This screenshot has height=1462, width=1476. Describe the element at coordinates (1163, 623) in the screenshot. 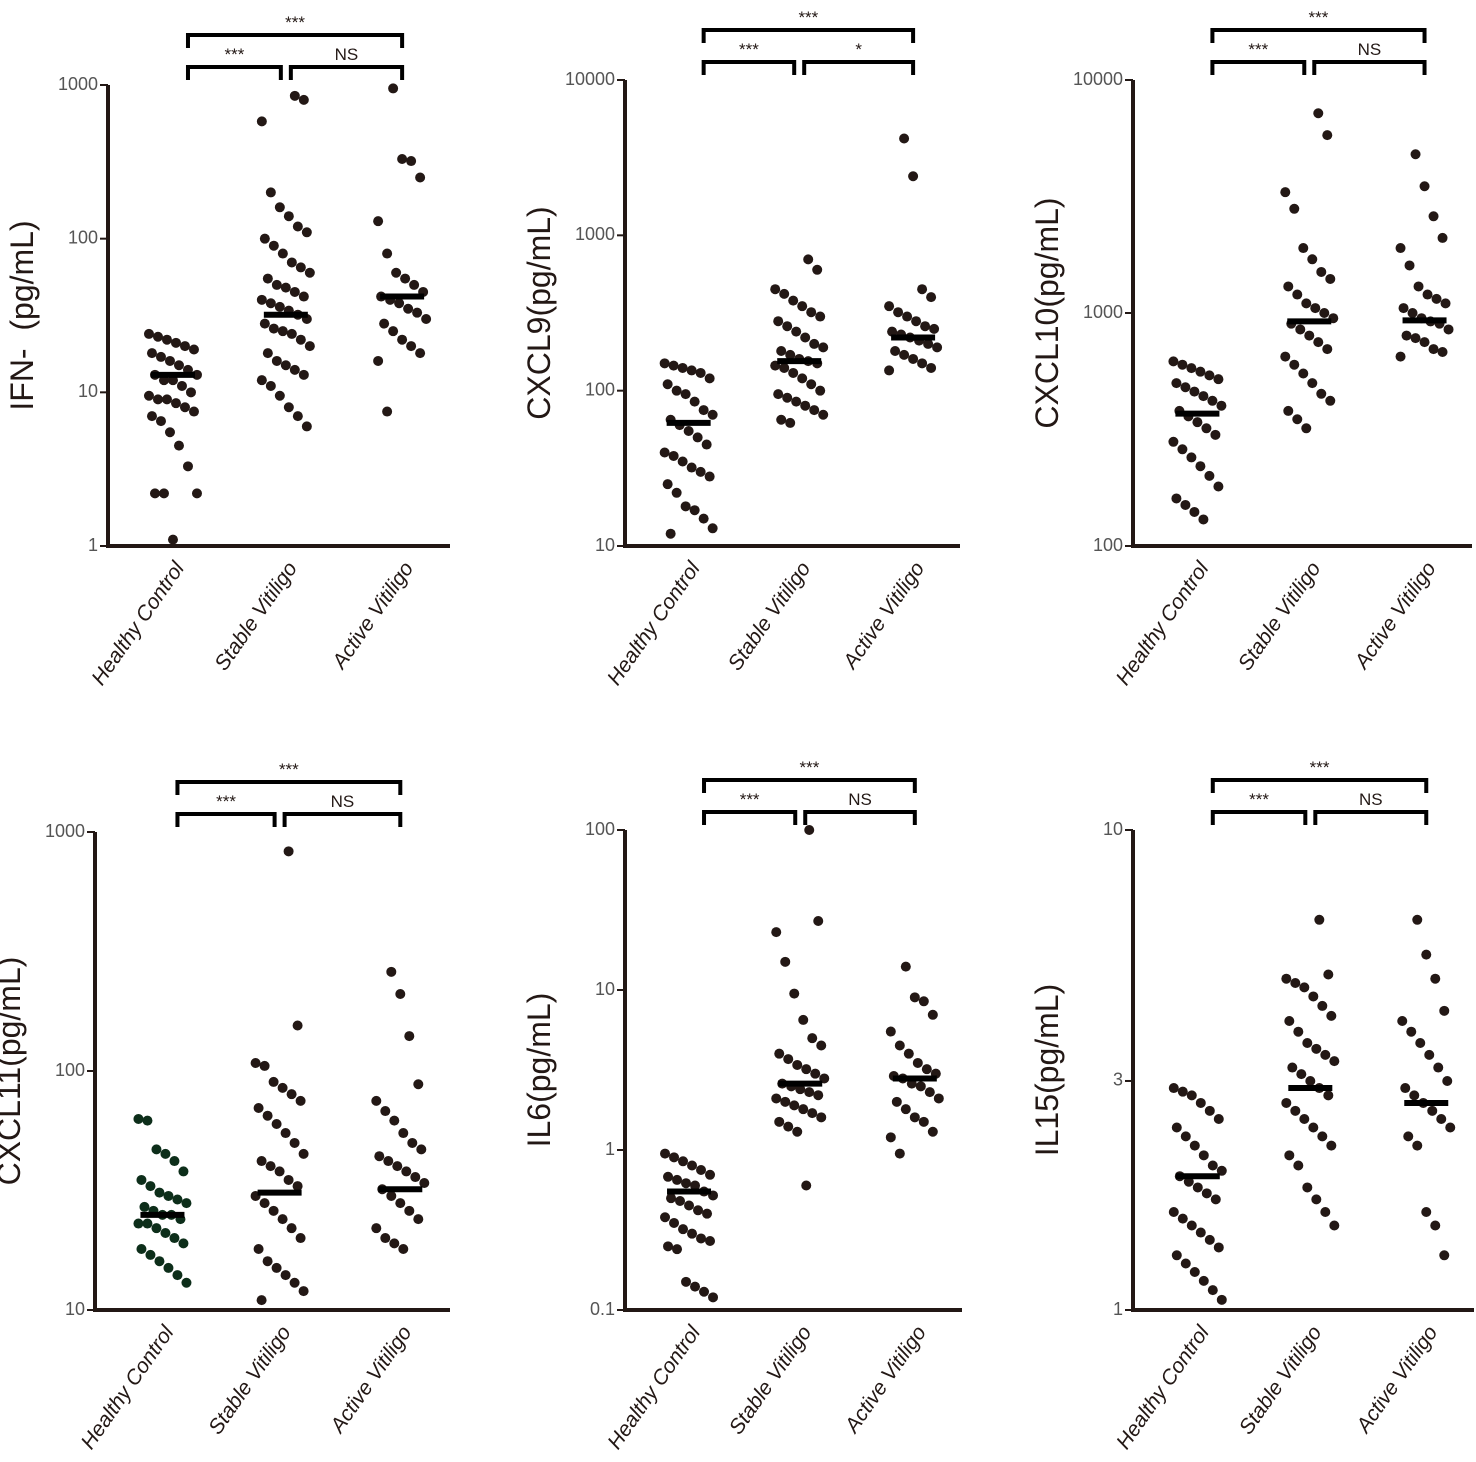

I see `x-tick-label: Healthy Control` at that location.